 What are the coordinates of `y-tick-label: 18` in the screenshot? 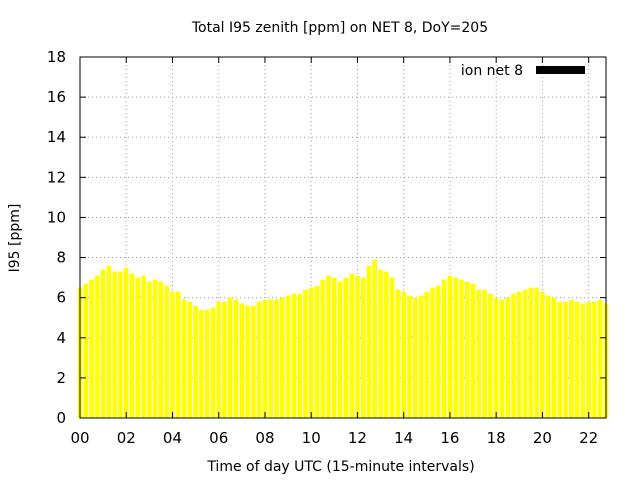 It's located at (56, 57).